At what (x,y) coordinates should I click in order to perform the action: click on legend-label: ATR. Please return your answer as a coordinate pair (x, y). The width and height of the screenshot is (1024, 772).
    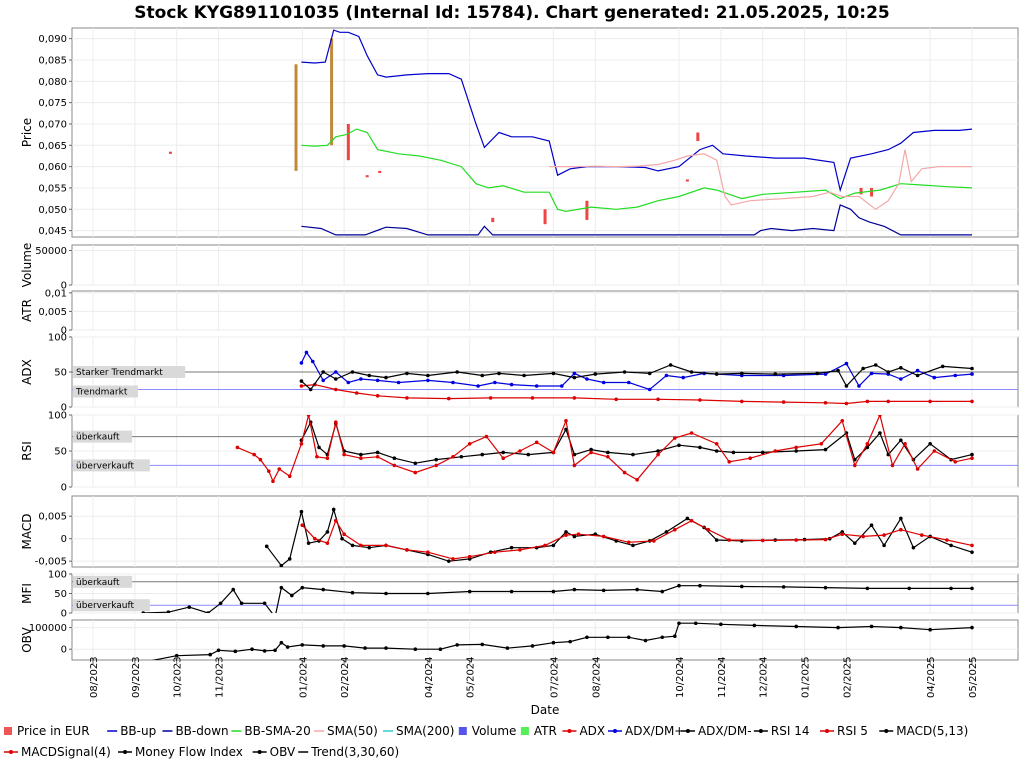
    Looking at the image, I should click on (545, 731).